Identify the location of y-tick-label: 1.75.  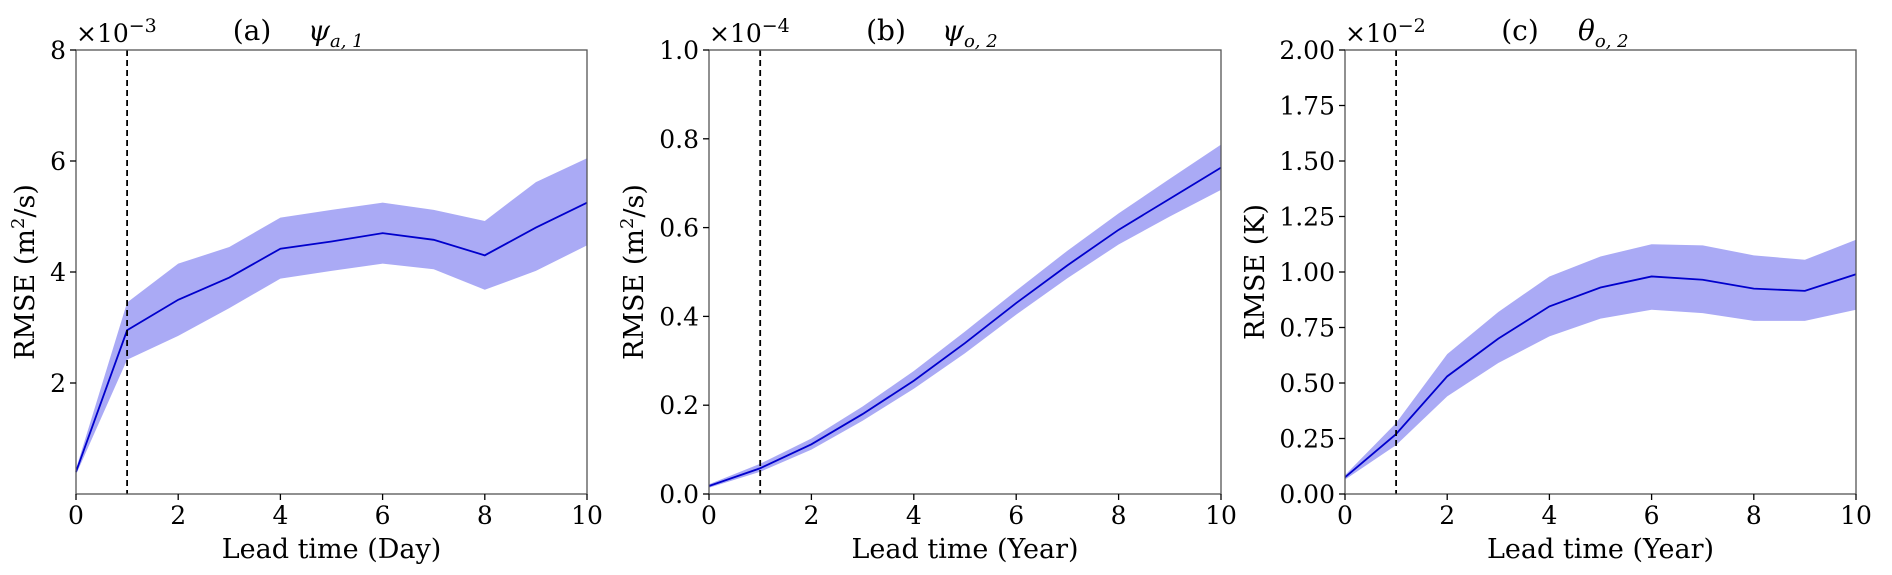
(1307, 106).